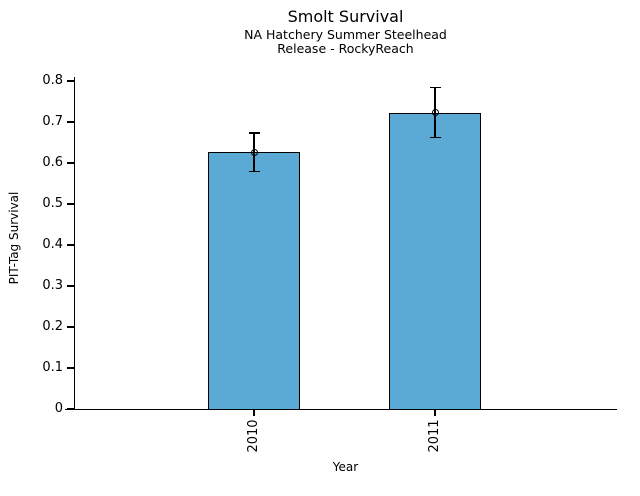 The image size is (640, 496). What do you see at coordinates (52, 285) in the screenshot?
I see `y-tick-label: 0.3` at bounding box center [52, 285].